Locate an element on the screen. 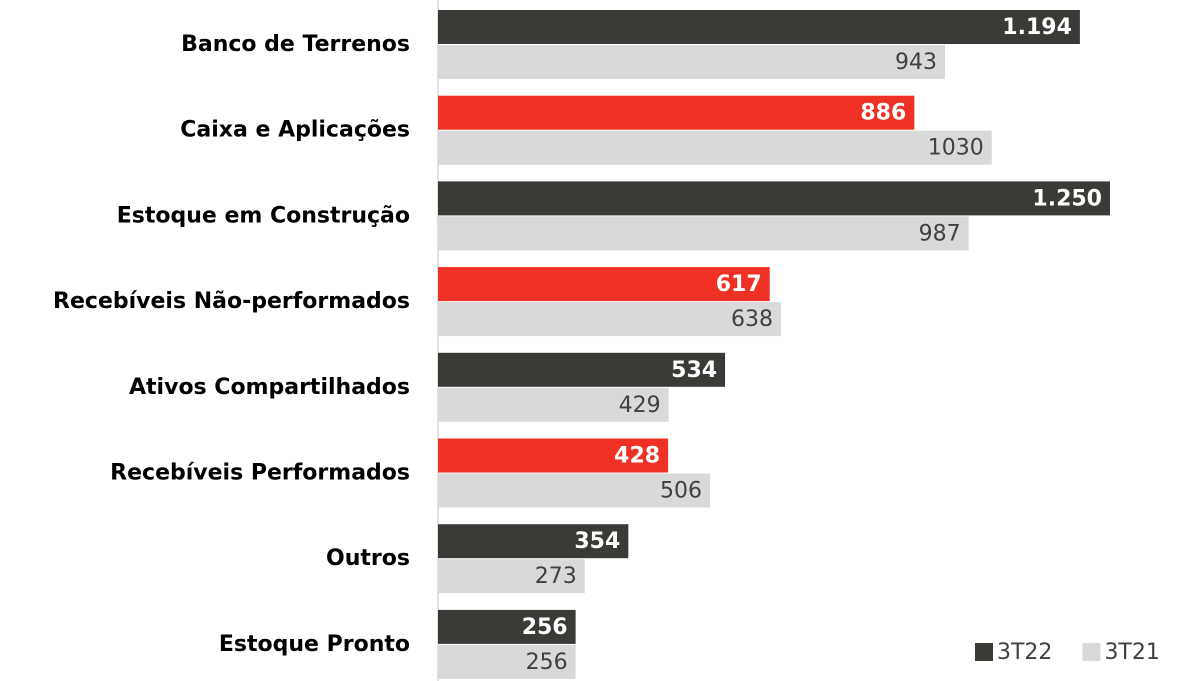  value-label: 429 is located at coordinates (640, 405).